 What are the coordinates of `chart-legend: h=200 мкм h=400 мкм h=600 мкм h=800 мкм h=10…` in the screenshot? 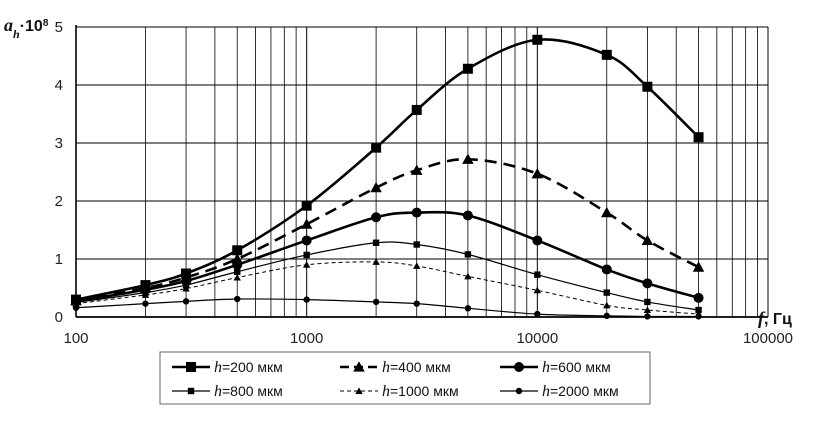 It's located at (405, 378).